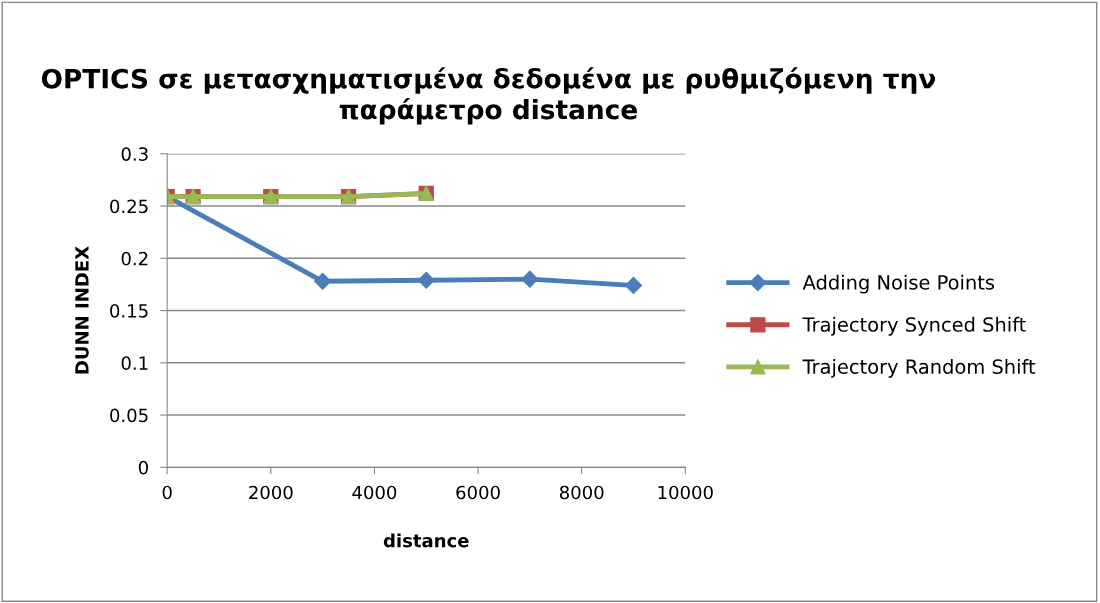 This screenshot has height=603, width=1100. I want to click on x-tick-label: 4000, so click(374, 492).